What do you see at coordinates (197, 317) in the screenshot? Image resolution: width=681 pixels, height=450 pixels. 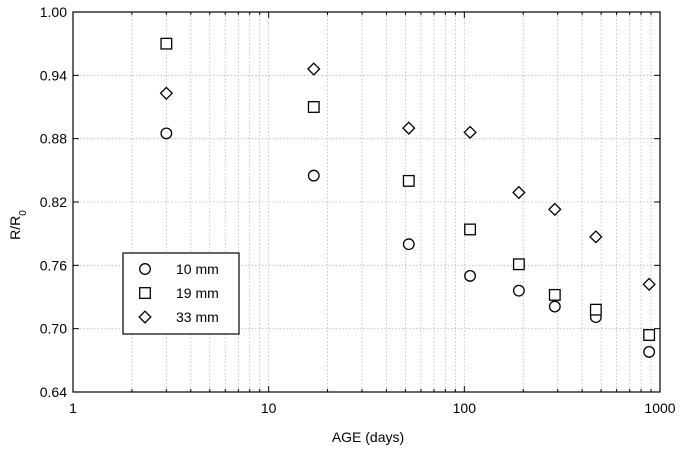 I see `legend-label: 33 mm` at bounding box center [197, 317].